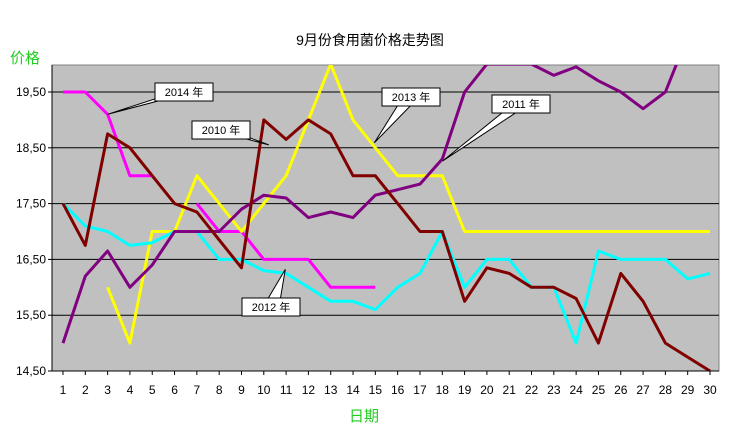 The height and width of the screenshot is (434, 738). Describe the element at coordinates (353, 390) in the screenshot. I see `x-tick-label: 14` at that location.